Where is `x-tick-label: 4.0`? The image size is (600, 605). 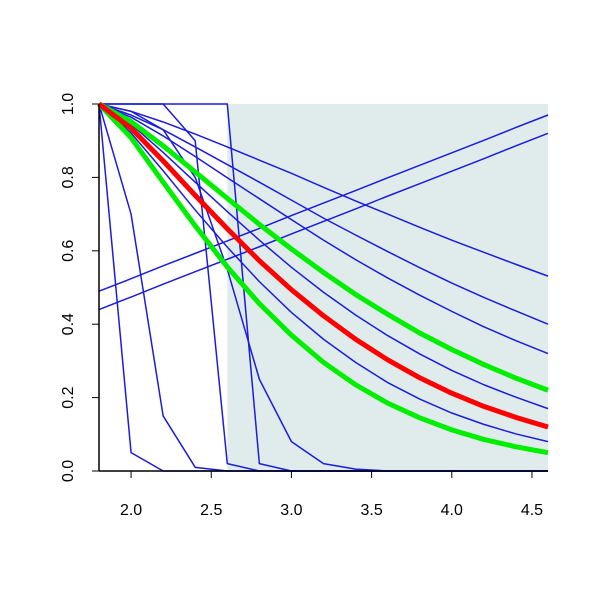 x-tick-label: 4.0 is located at coordinates (452, 510).